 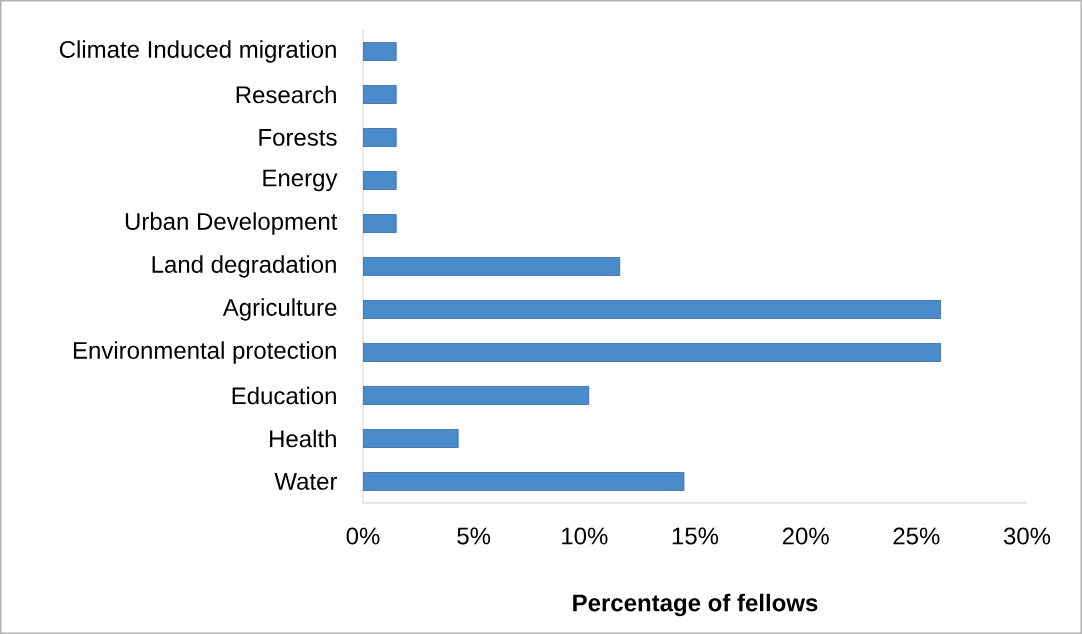 I want to click on x-tick-label: 10%, so click(x=585, y=536).